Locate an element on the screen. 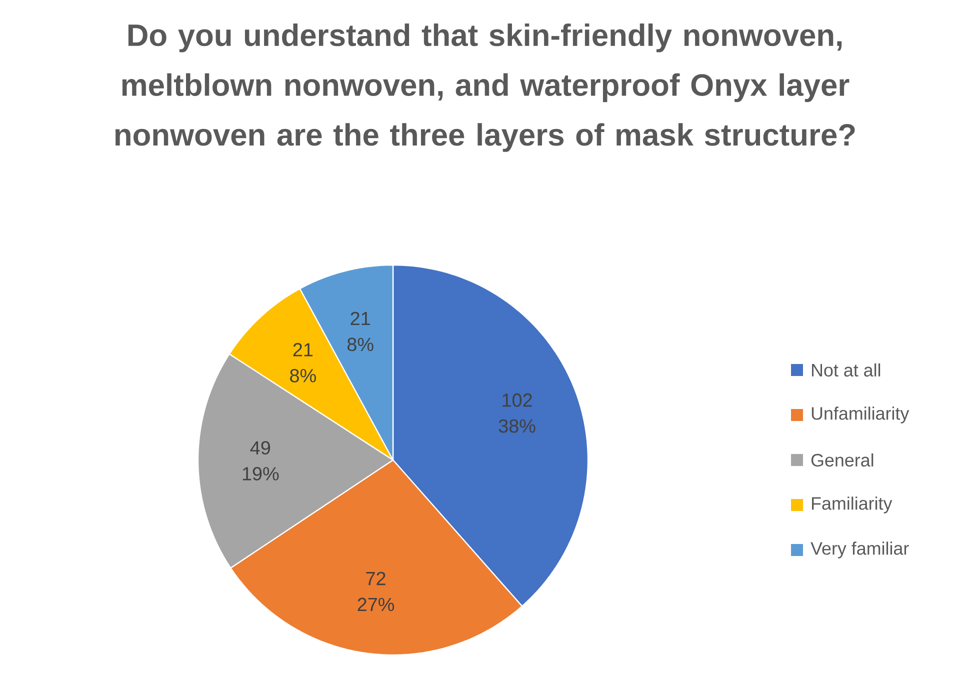  legend-label: Familiarity is located at coordinates (852, 505).